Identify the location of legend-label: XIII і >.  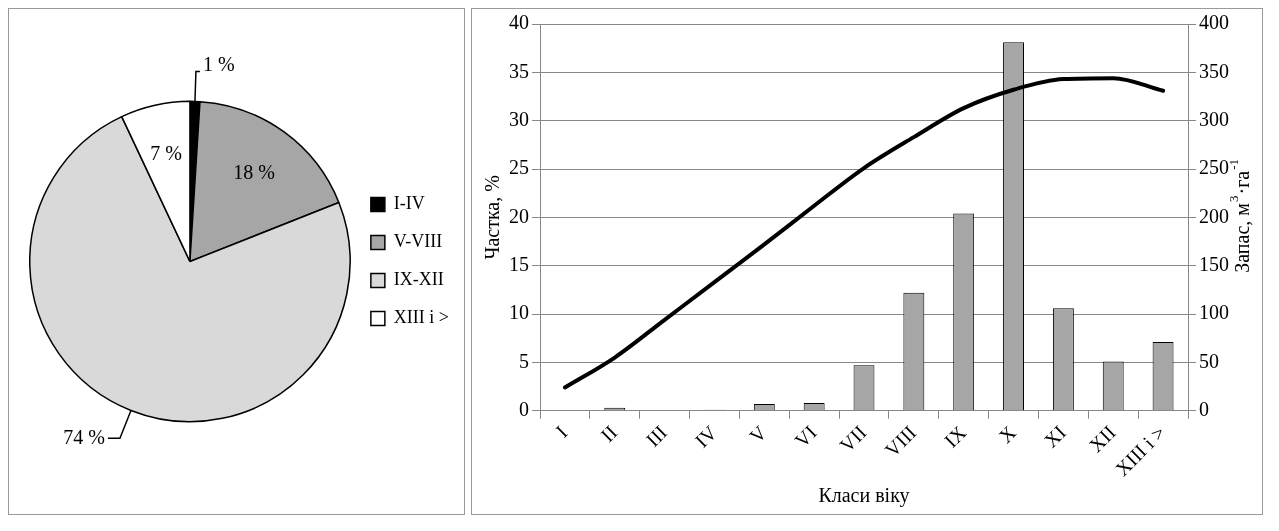
(421, 317).